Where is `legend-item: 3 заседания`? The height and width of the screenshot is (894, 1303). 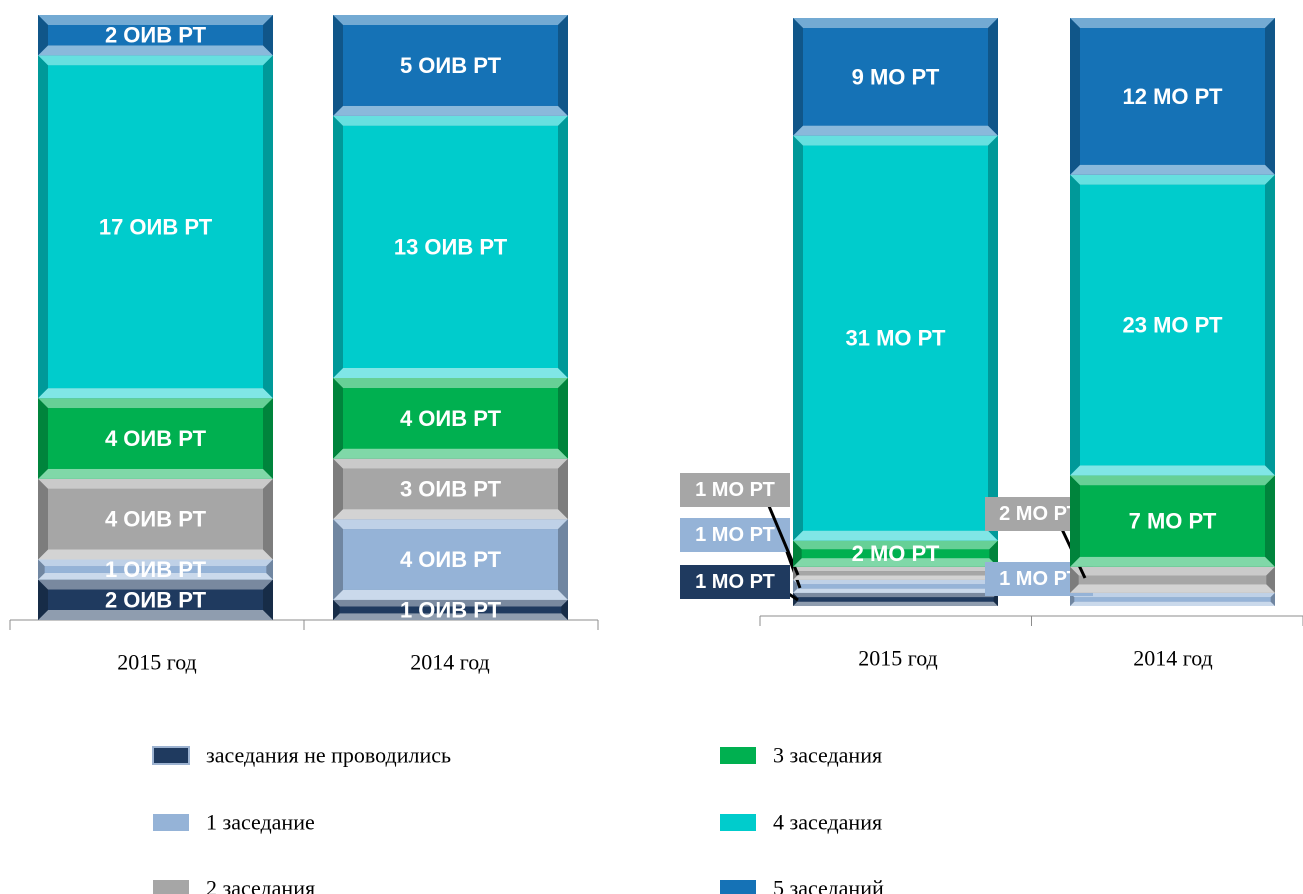 legend-item: 3 заседания is located at coordinates (801, 755).